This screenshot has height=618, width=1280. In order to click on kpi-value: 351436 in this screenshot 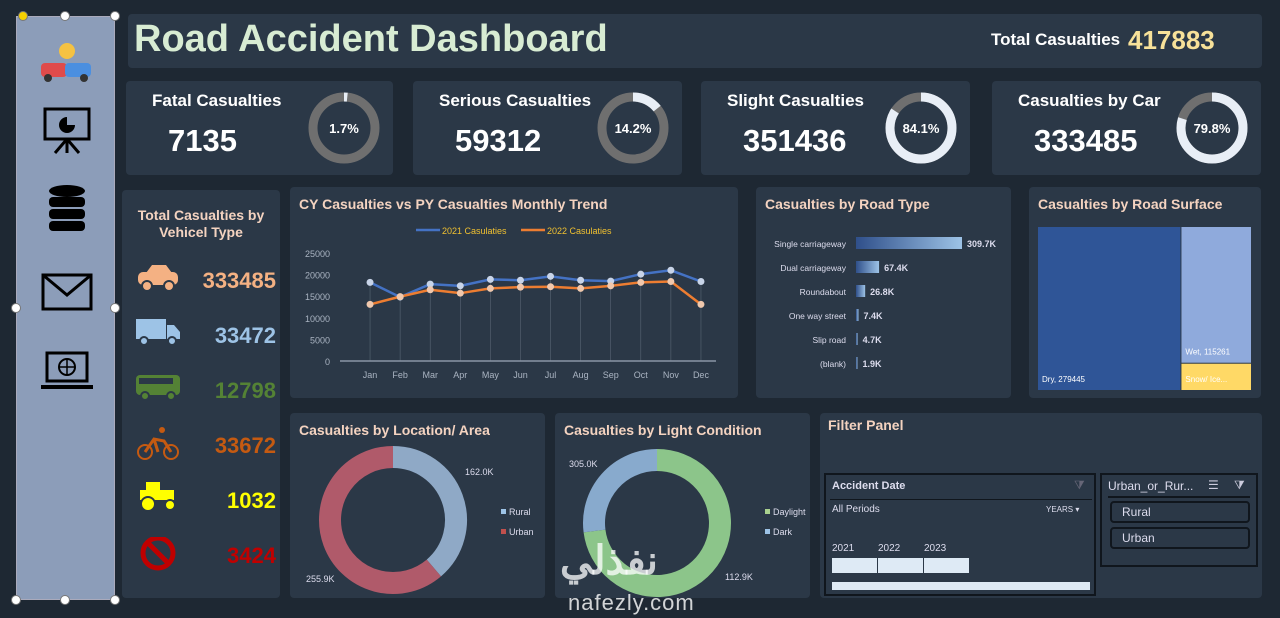, I will do `click(795, 140)`.